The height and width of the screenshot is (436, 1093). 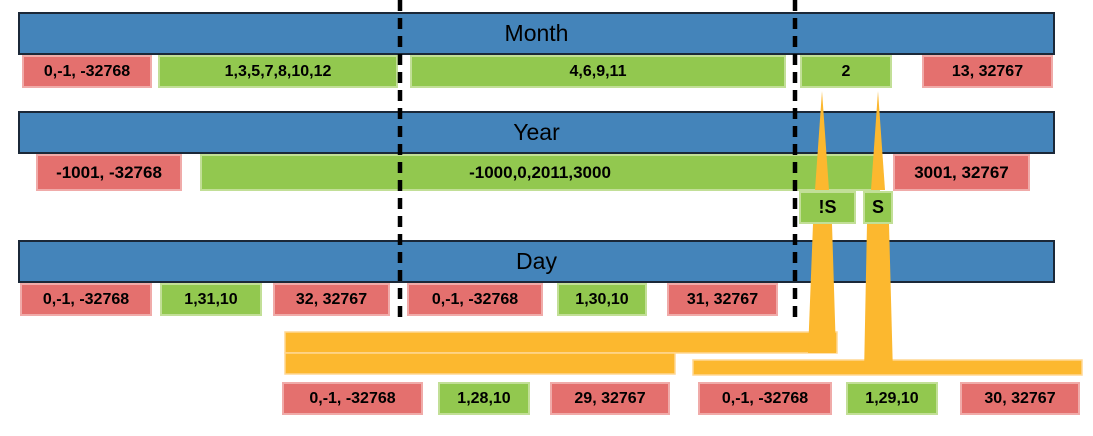 I want to click on day30-partition-invalid-high: 31, 32767, so click(x=722, y=299).